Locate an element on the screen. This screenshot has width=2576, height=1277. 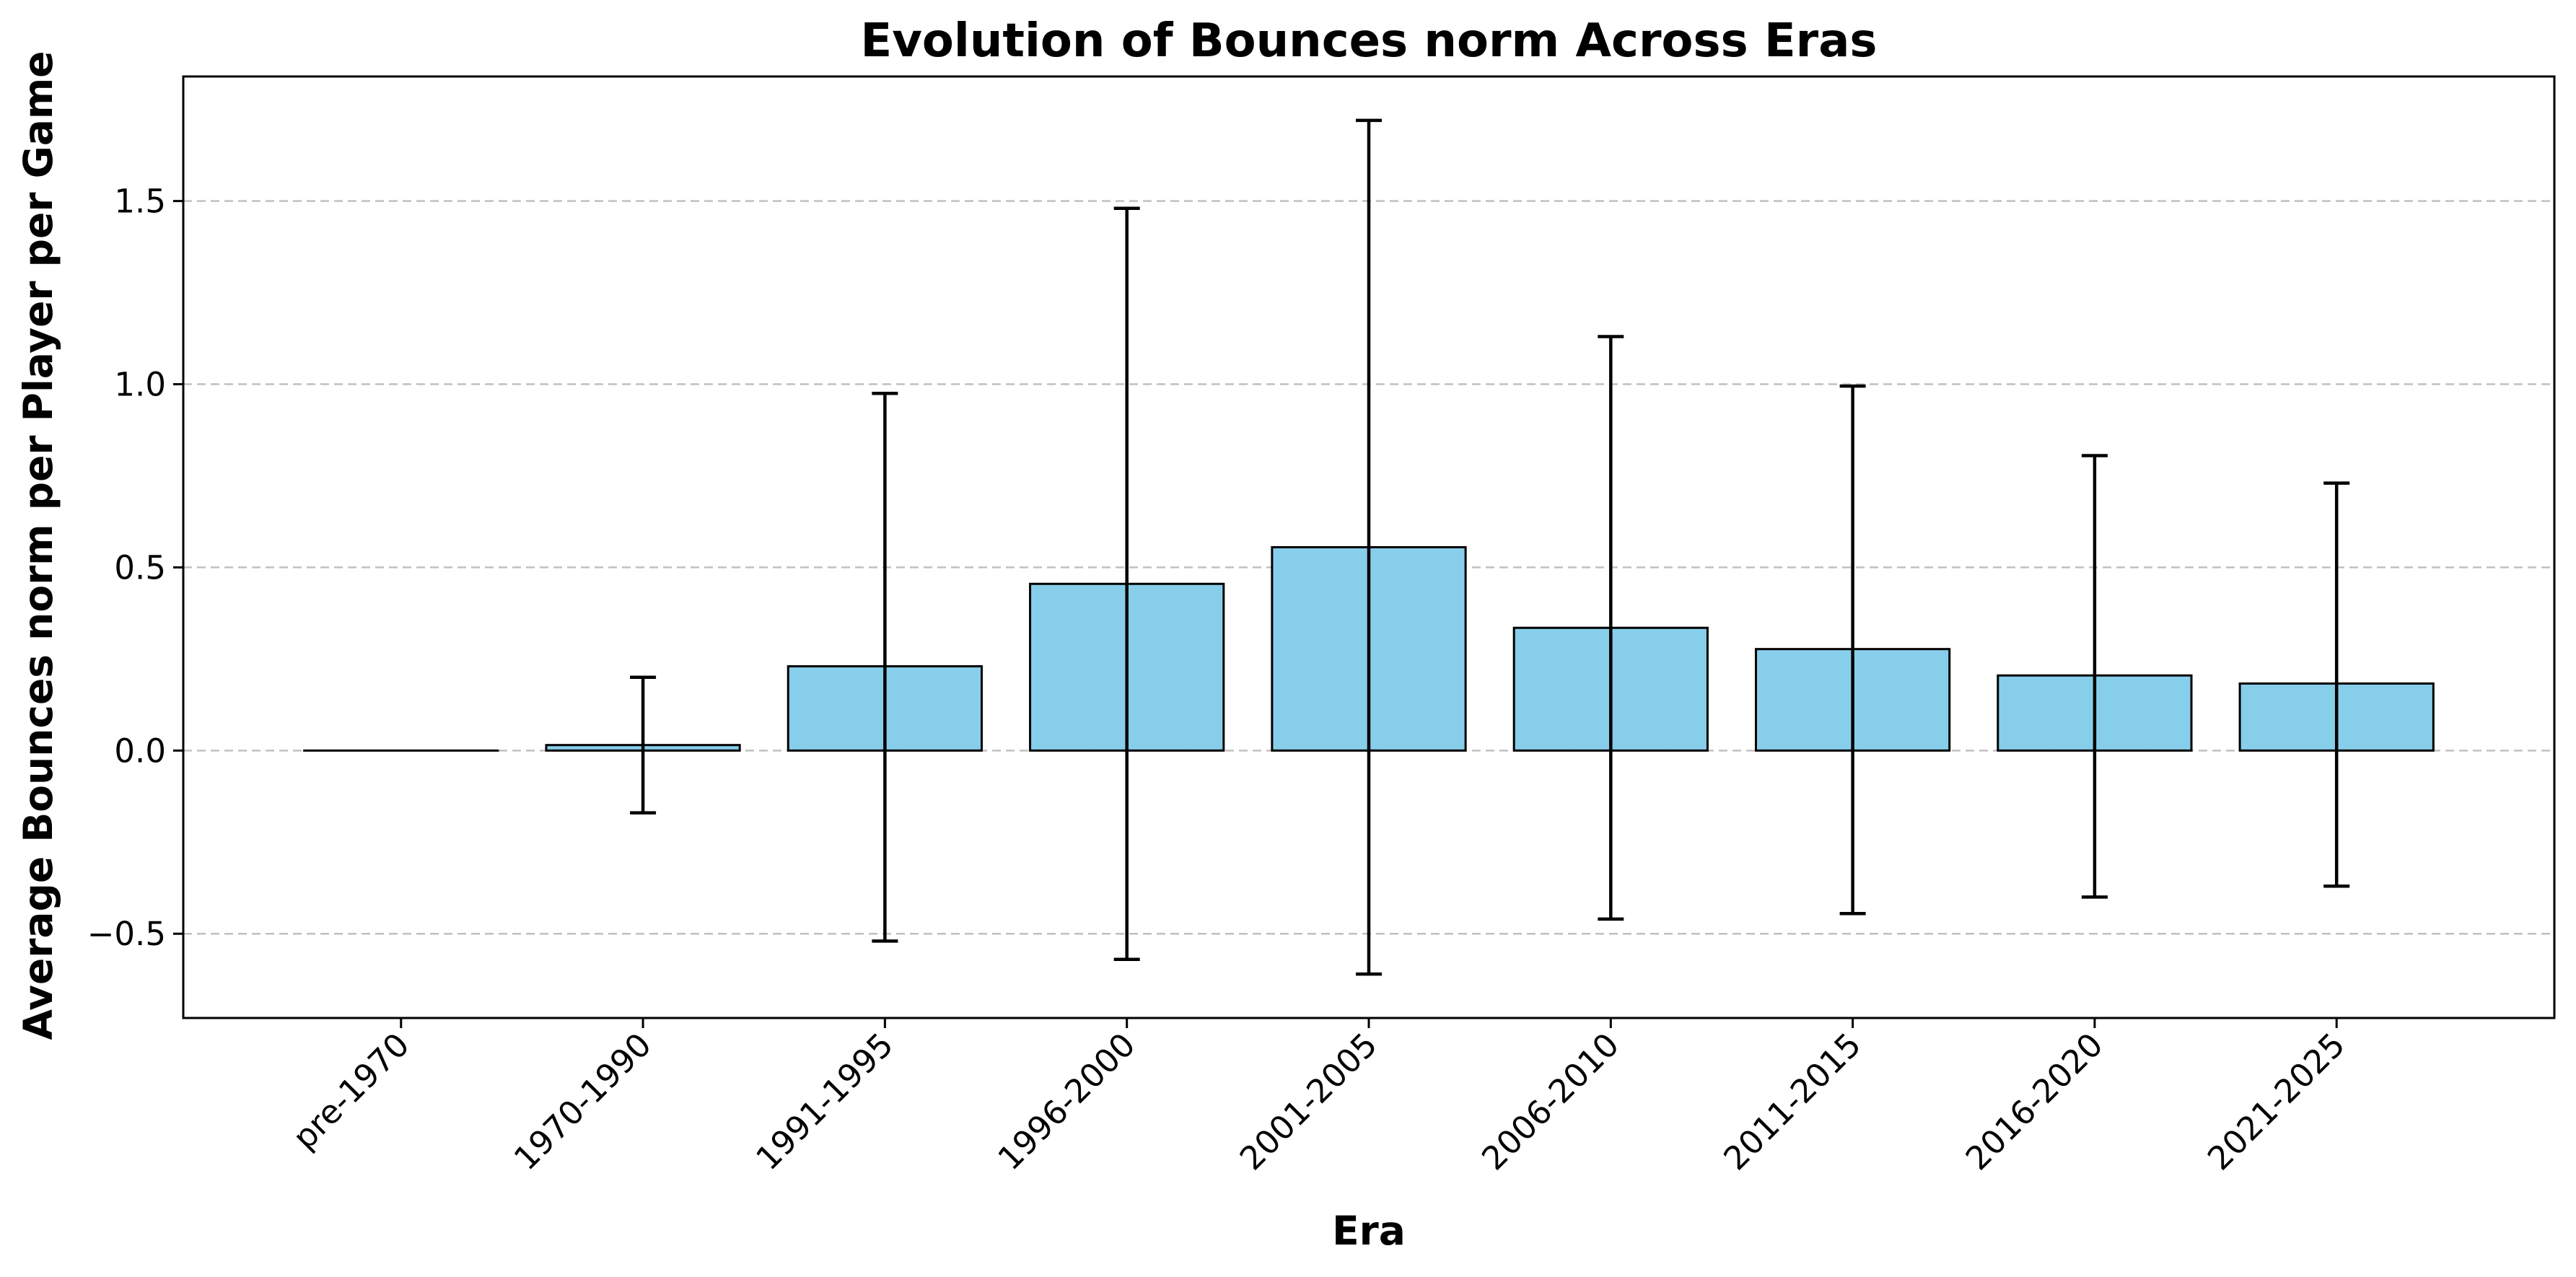
y-axis-ticks: −0.5 0.0 0.5 1.0 1.5 is located at coordinates (135, 568).